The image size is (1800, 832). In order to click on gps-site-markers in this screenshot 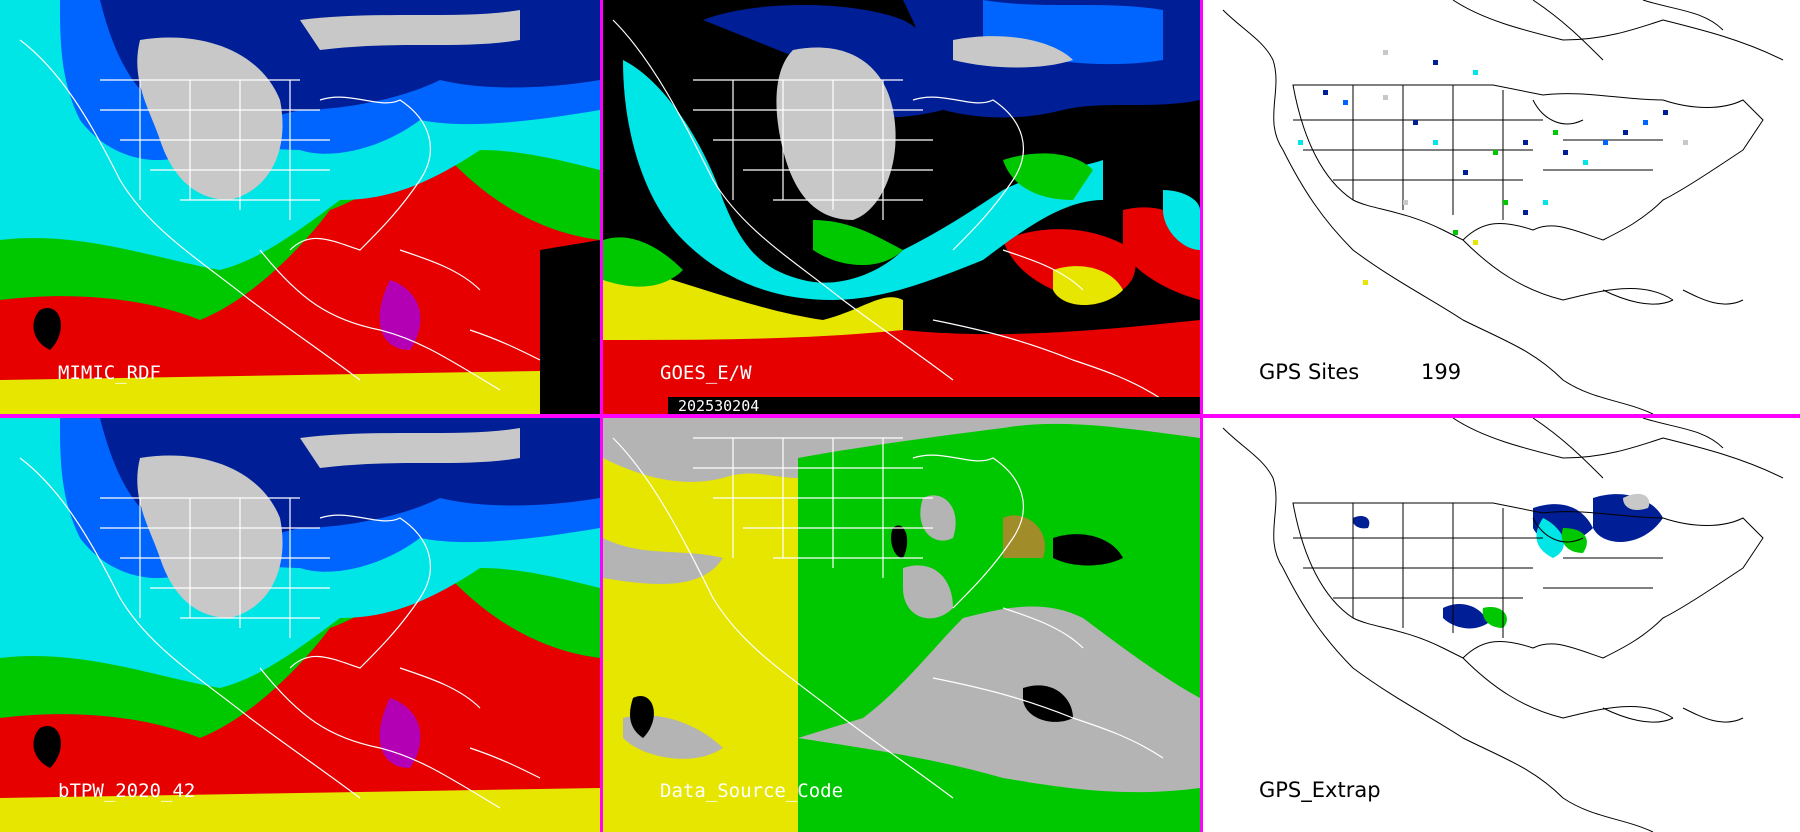, I will do `click(1493, 167)`.